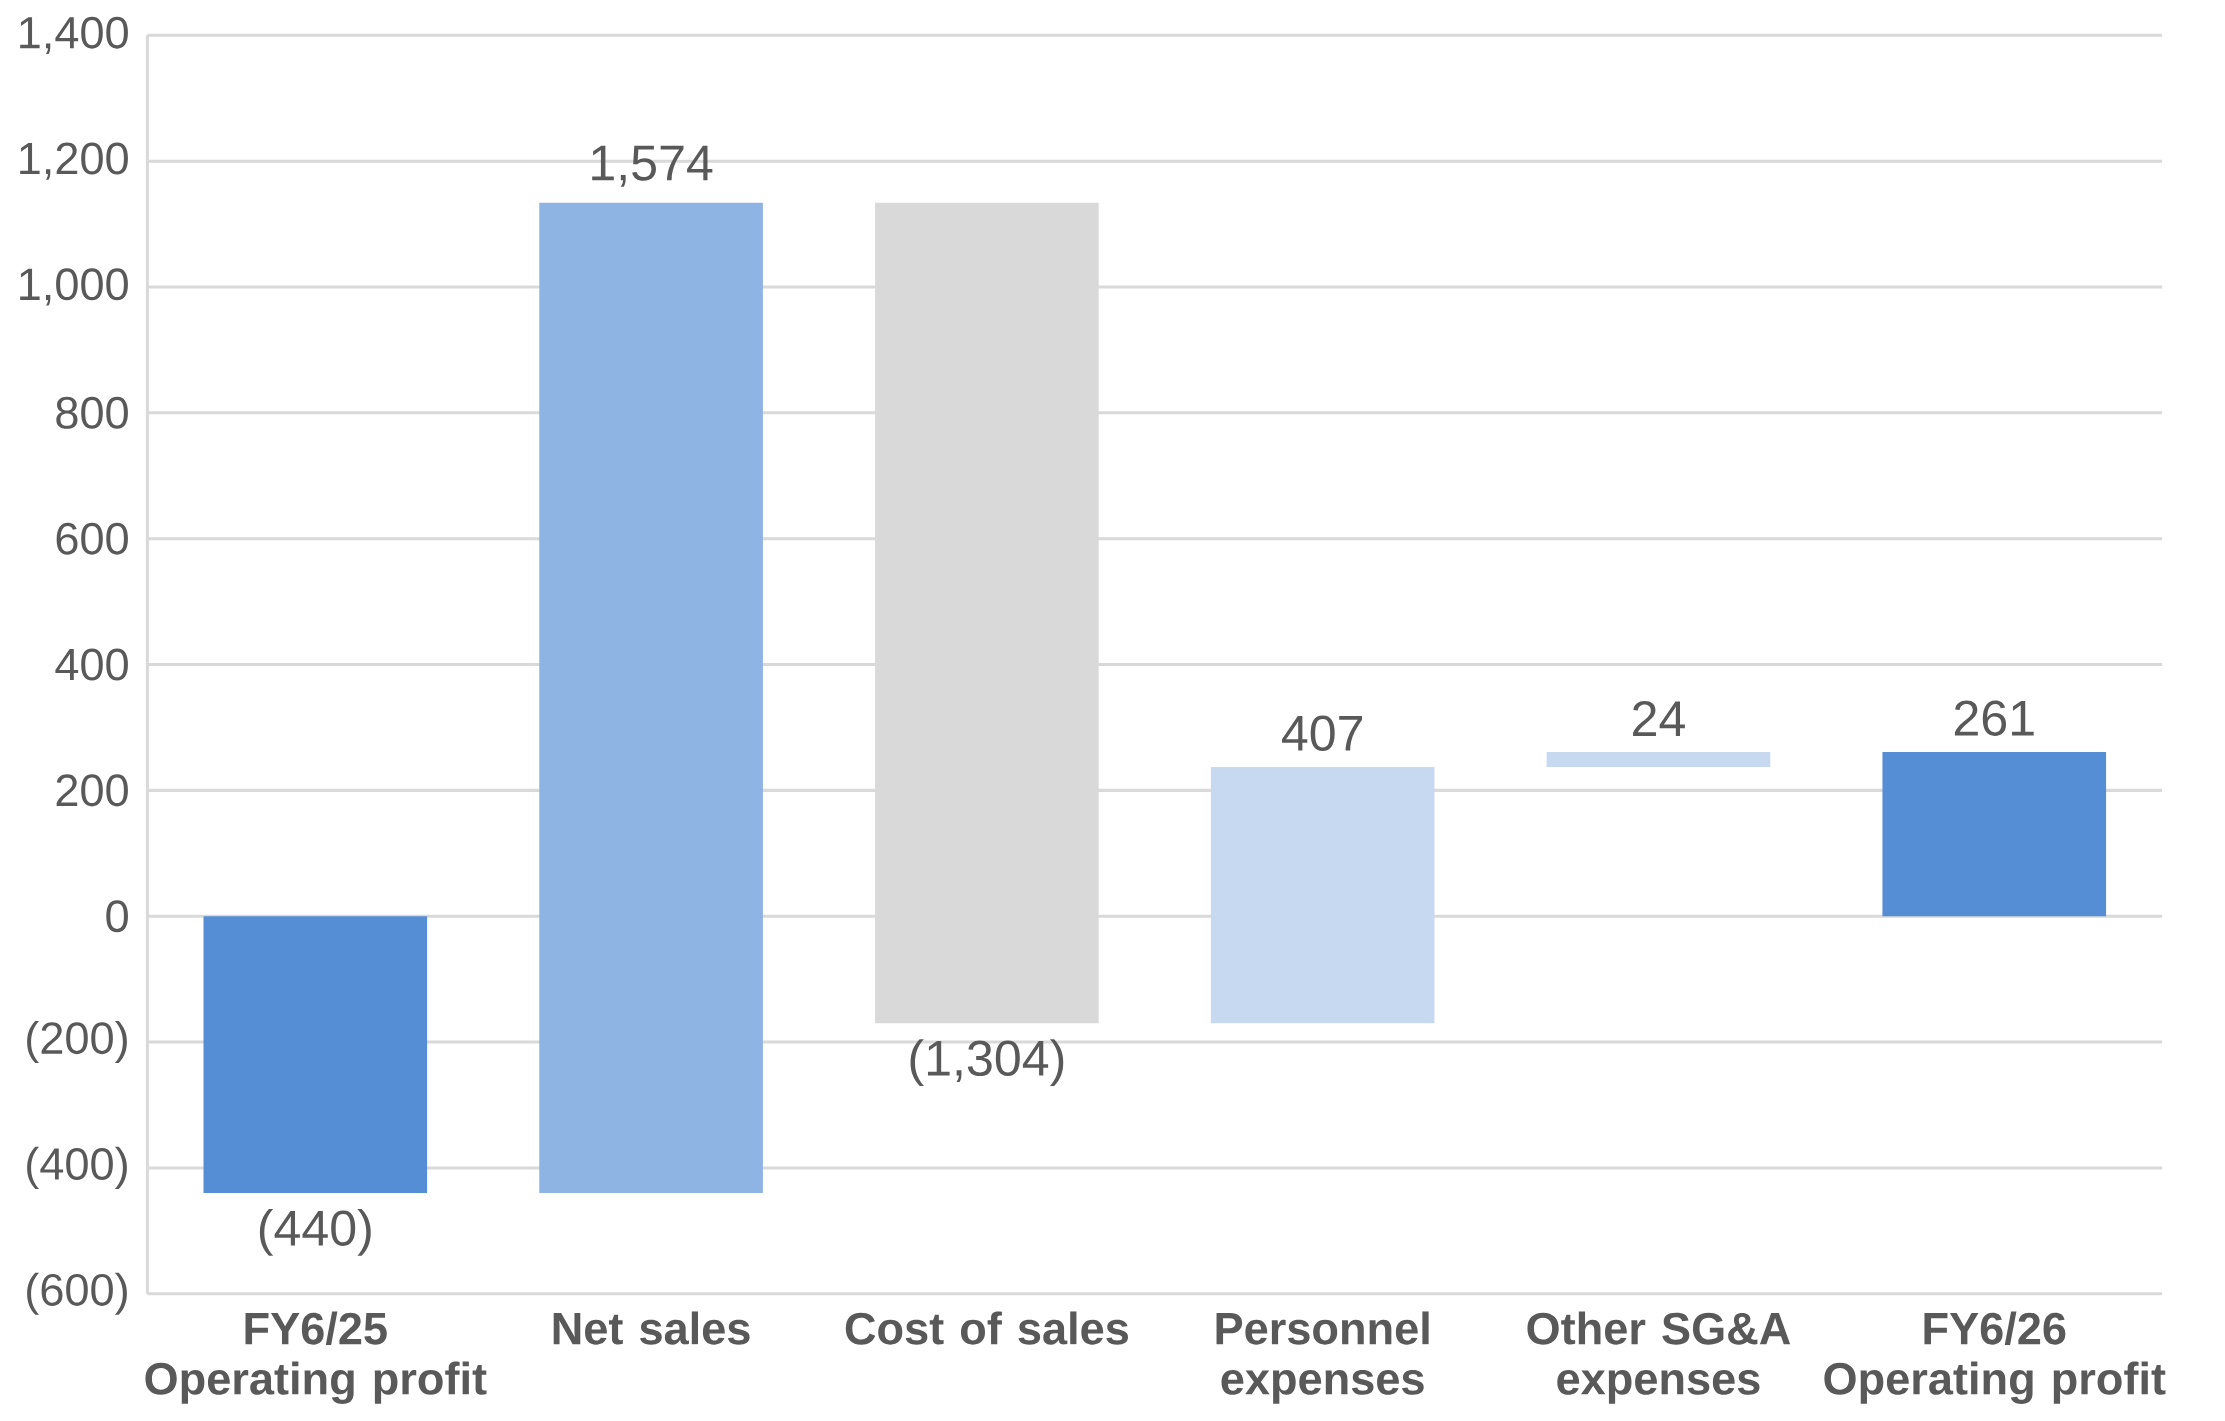 Image resolution: width=2225 pixels, height=1421 pixels. What do you see at coordinates (316, 1358) in the screenshot?
I see `x-tick-label: FY6/25 Operating profit` at bounding box center [316, 1358].